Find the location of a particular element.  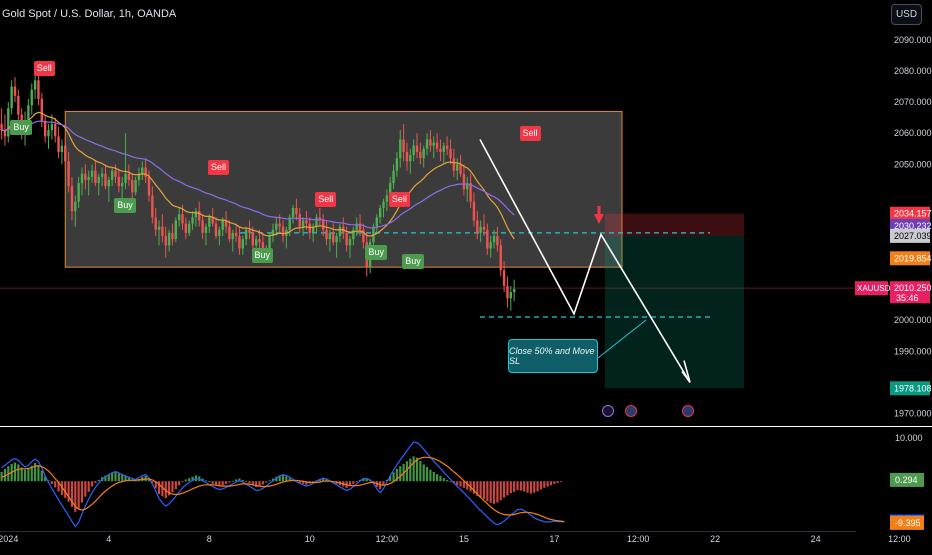

osc-badge-label: -9.395 is located at coordinates (908, 523).